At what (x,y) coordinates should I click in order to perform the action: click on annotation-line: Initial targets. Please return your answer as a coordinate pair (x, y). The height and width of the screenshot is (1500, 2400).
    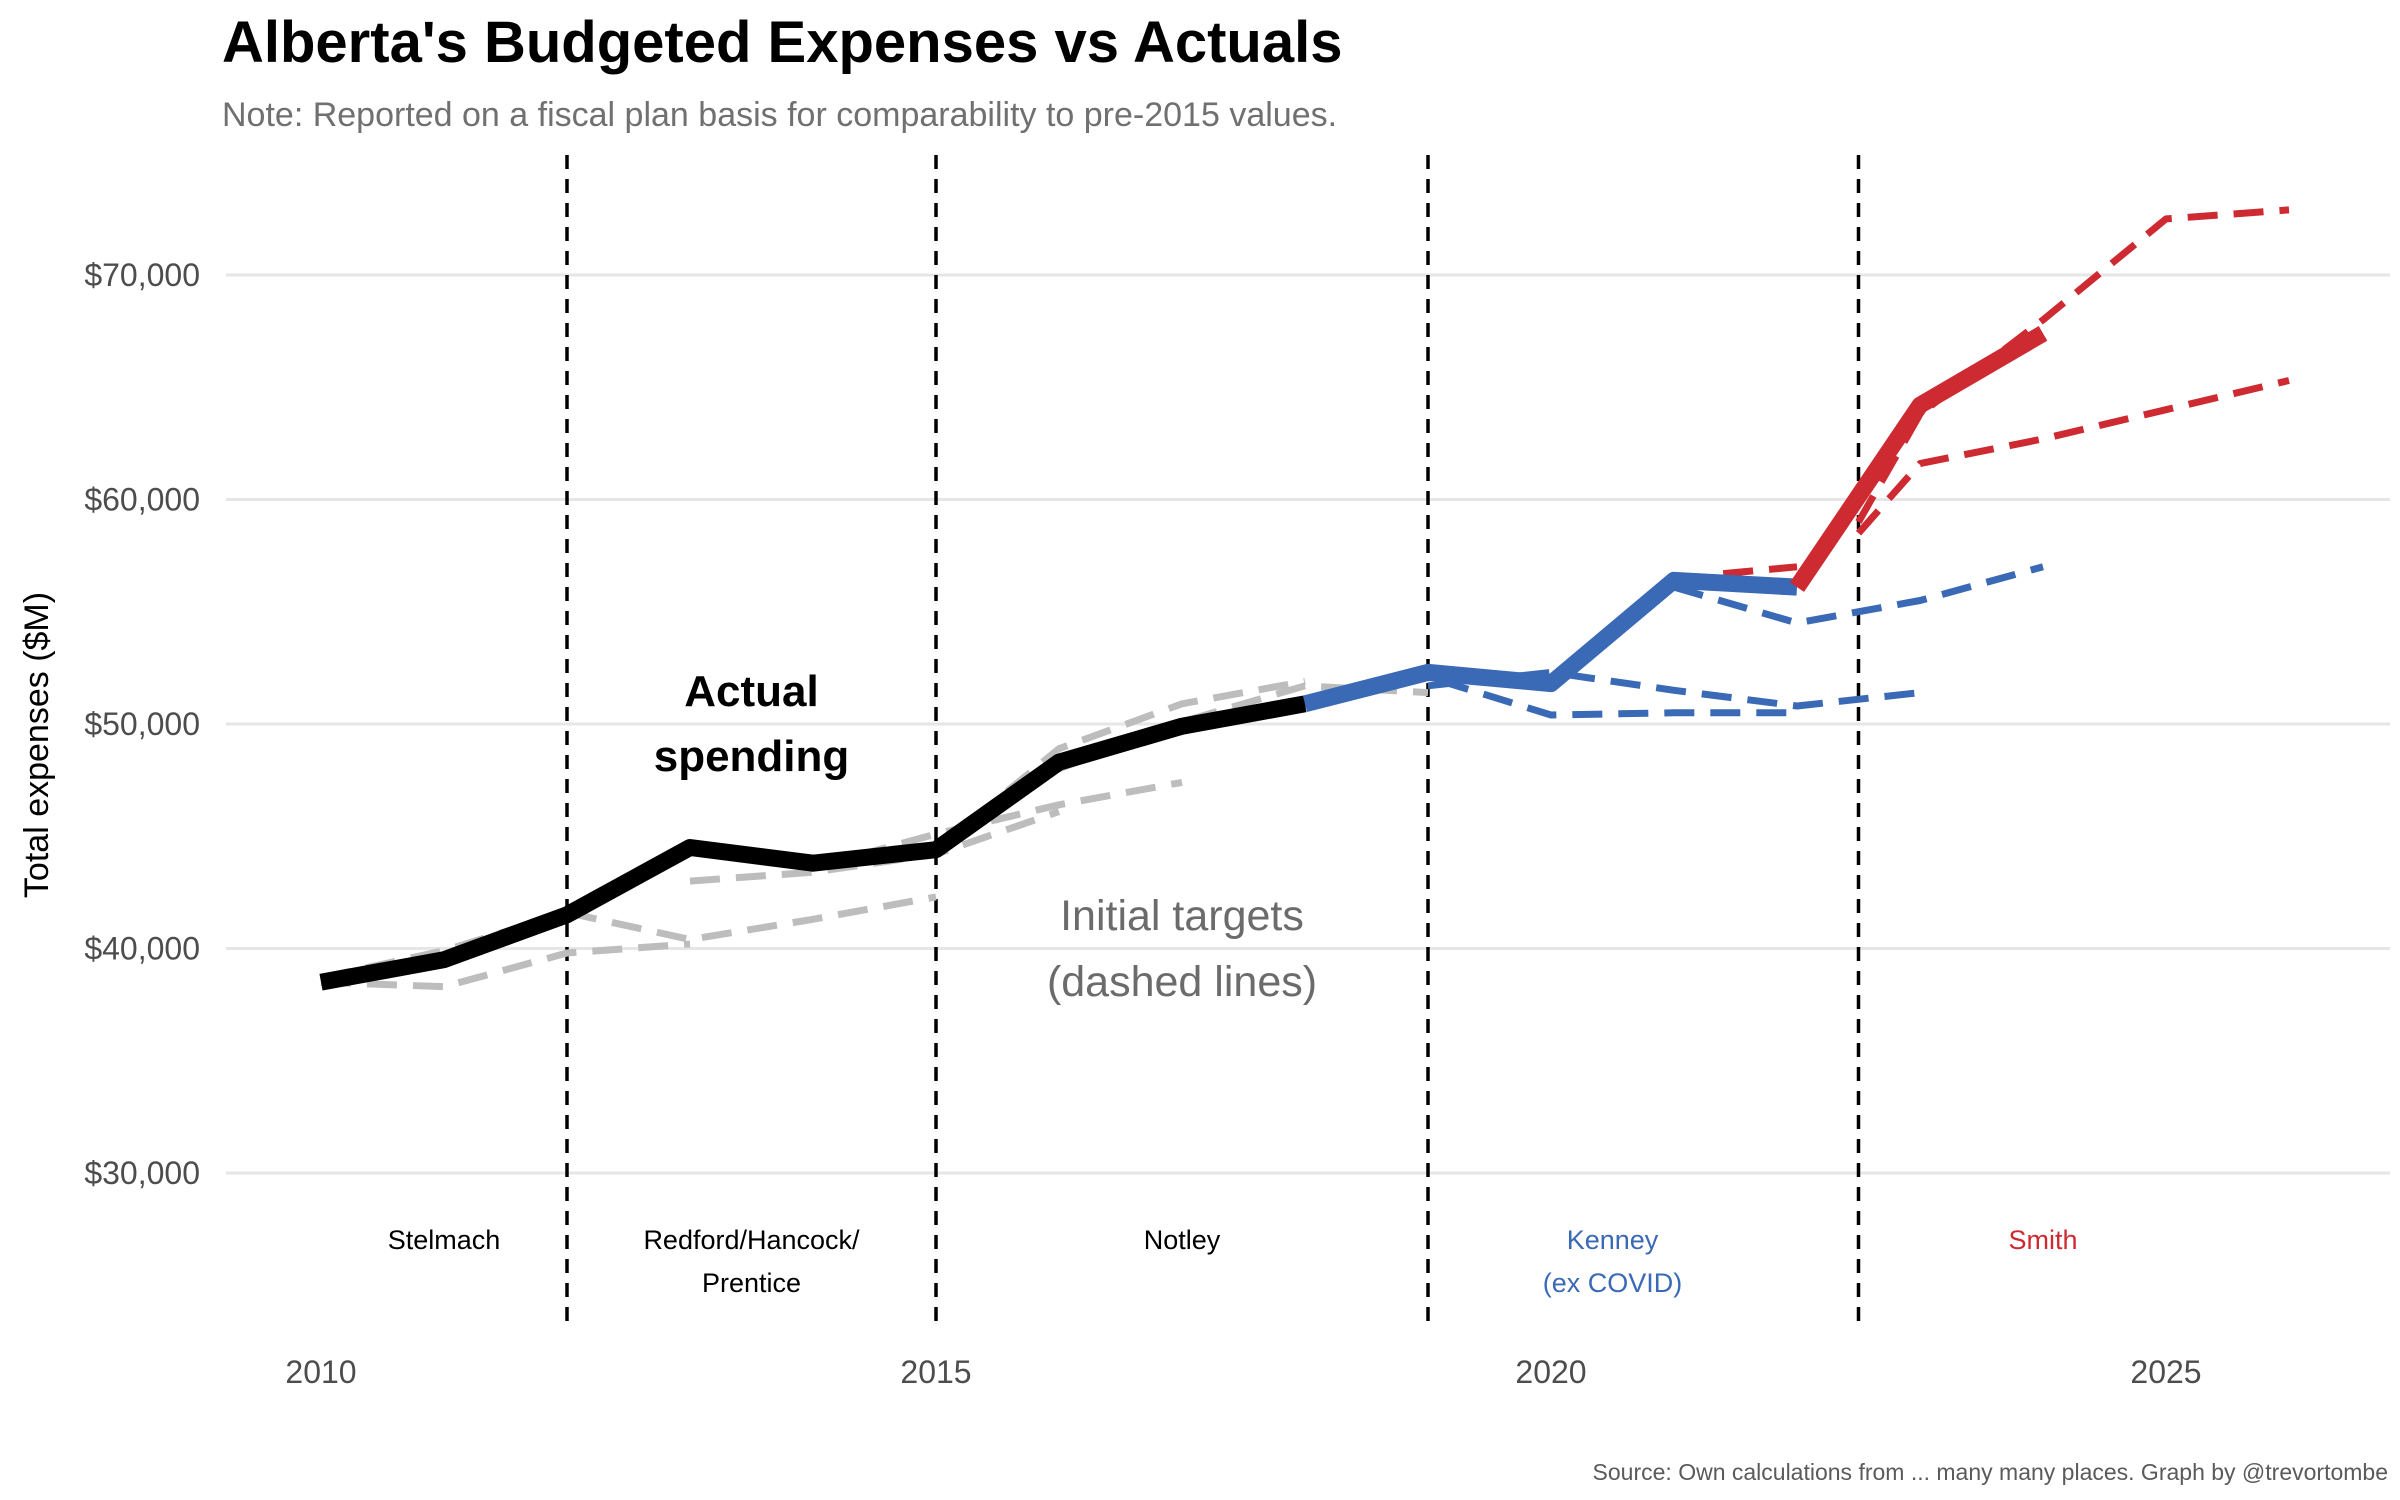
    Looking at the image, I should click on (1182, 916).